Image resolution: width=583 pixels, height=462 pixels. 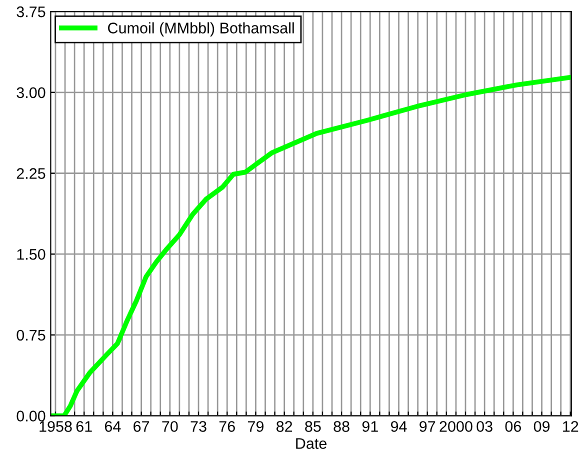 I want to click on x-tick-label: 70, so click(x=170, y=426).